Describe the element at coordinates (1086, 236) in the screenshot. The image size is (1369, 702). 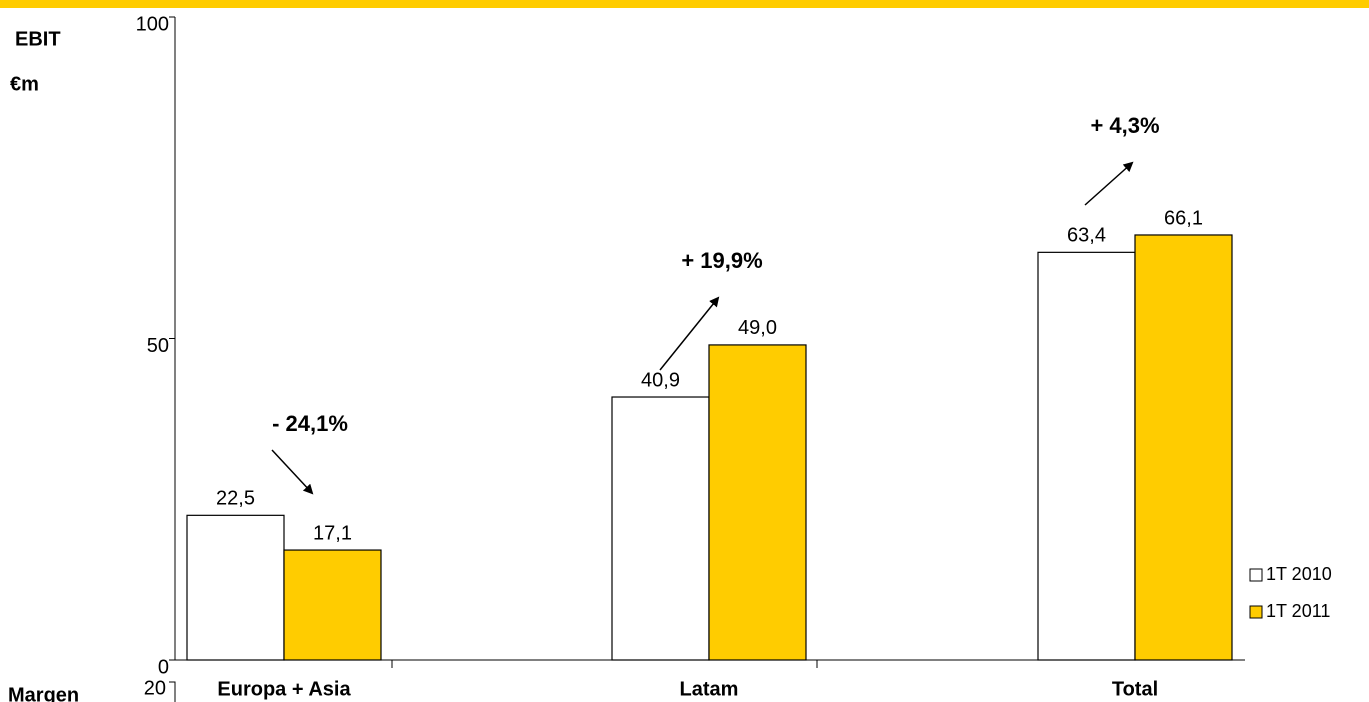
I see `value-label: 63,4` at that location.